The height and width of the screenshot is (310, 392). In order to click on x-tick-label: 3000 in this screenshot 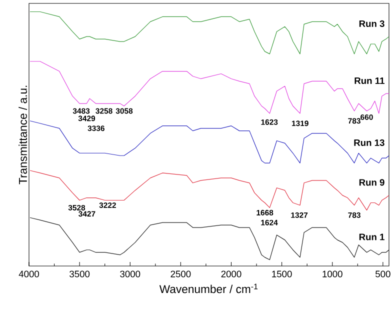, I will do `click(130, 274)`.